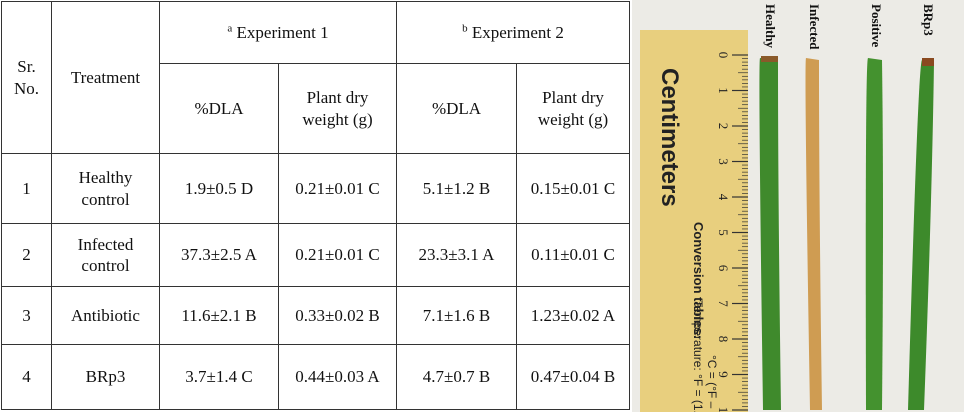  What do you see at coordinates (517, 32) in the screenshot?
I see `experiment-title: Experiment 2` at bounding box center [517, 32].